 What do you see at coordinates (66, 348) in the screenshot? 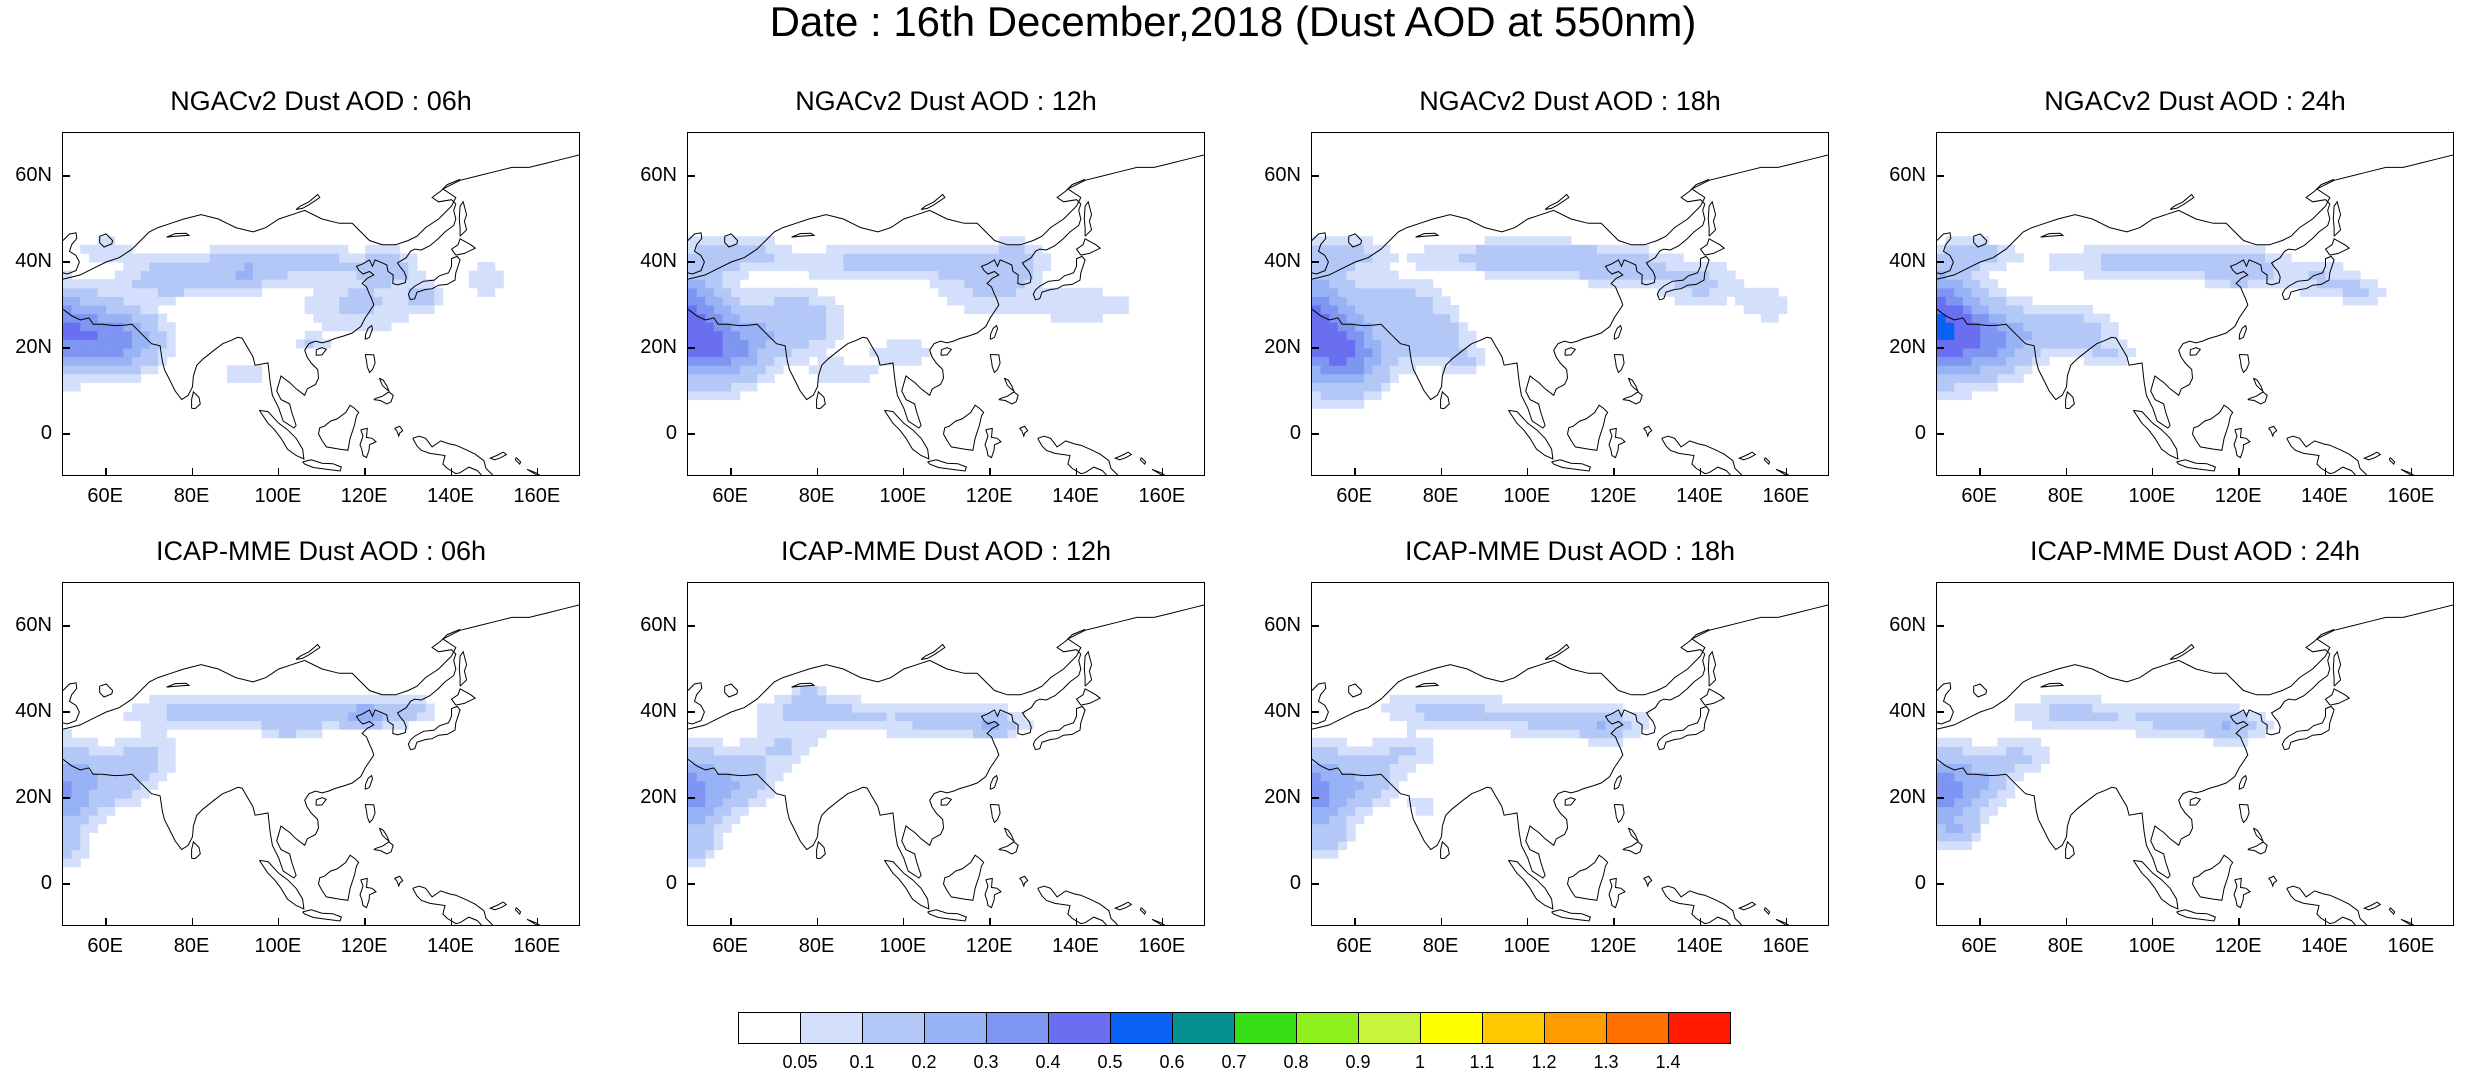
I see `y-tick-mark` at bounding box center [66, 348].